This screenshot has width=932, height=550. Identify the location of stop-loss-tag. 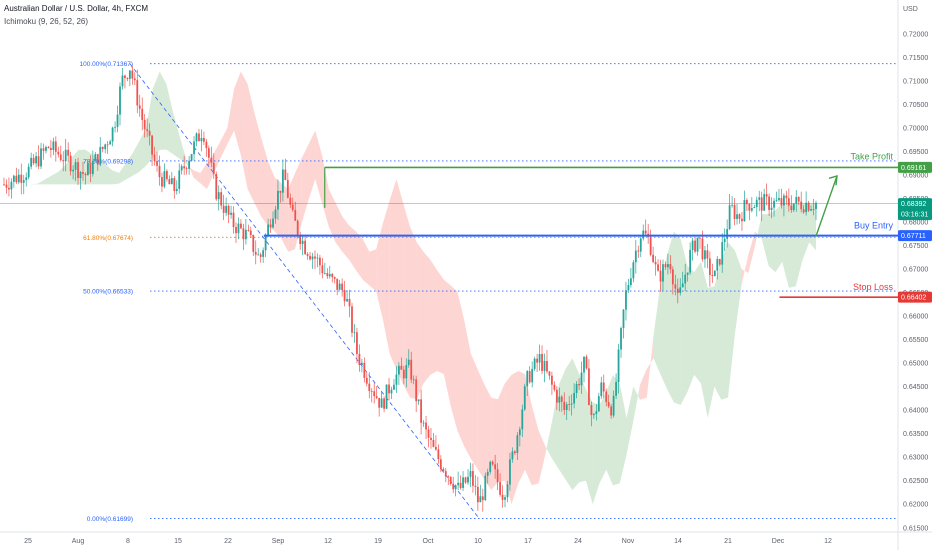
(915, 297).